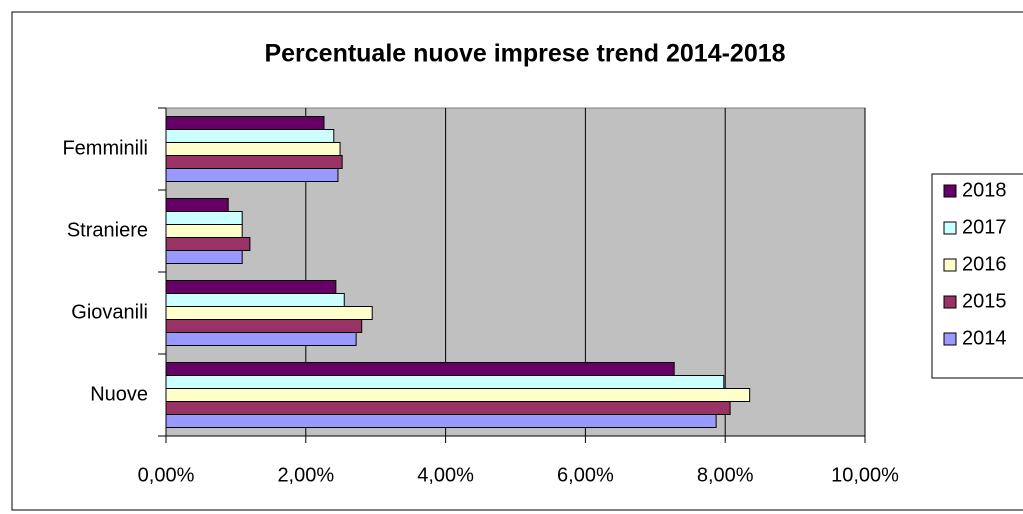 The width and height of the screenshot is (1023, 514). What do you see at coordinates (585, 475) in the screenshot?
I see `x-tick-label: 6,00%` at bounding box center [585, 475].